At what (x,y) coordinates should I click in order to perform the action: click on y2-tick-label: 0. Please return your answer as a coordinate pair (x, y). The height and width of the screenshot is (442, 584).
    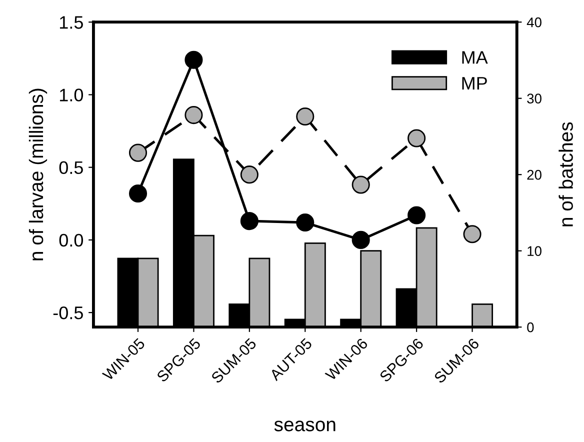
    Looking at the image, I should click on (530, 327).